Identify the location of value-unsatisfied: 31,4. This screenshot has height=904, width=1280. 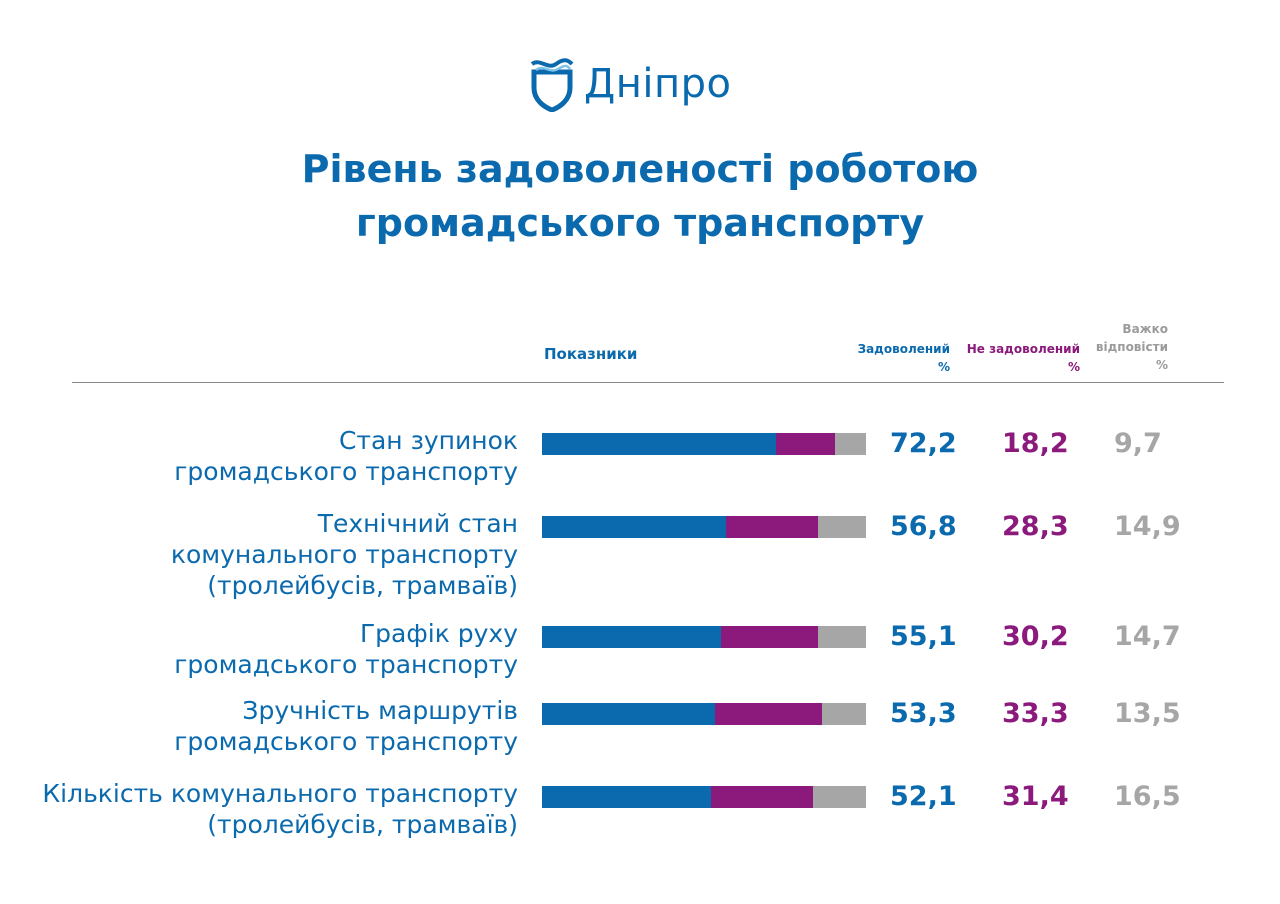
(1035, 796).